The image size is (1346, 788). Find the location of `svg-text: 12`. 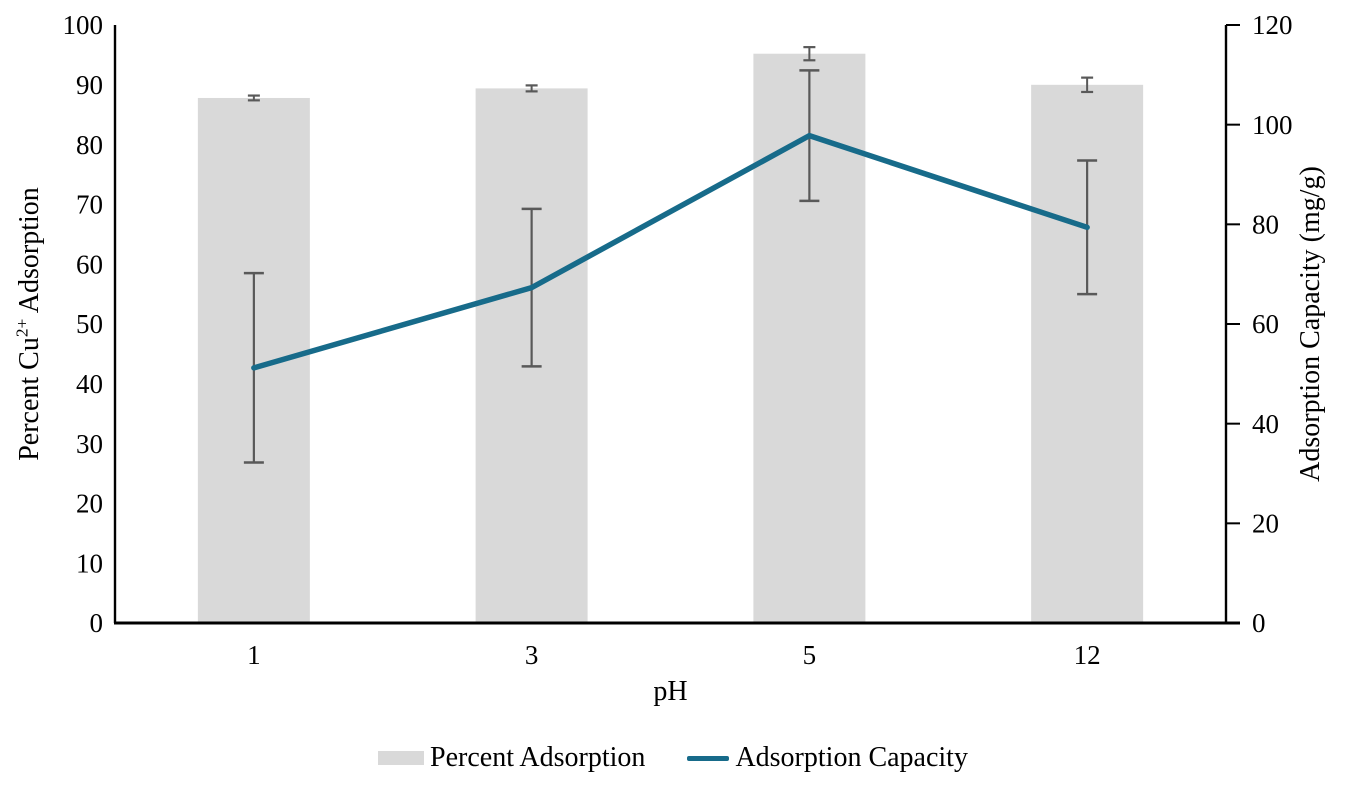

svg-text: 12 is located at coordinates (1087, 655).